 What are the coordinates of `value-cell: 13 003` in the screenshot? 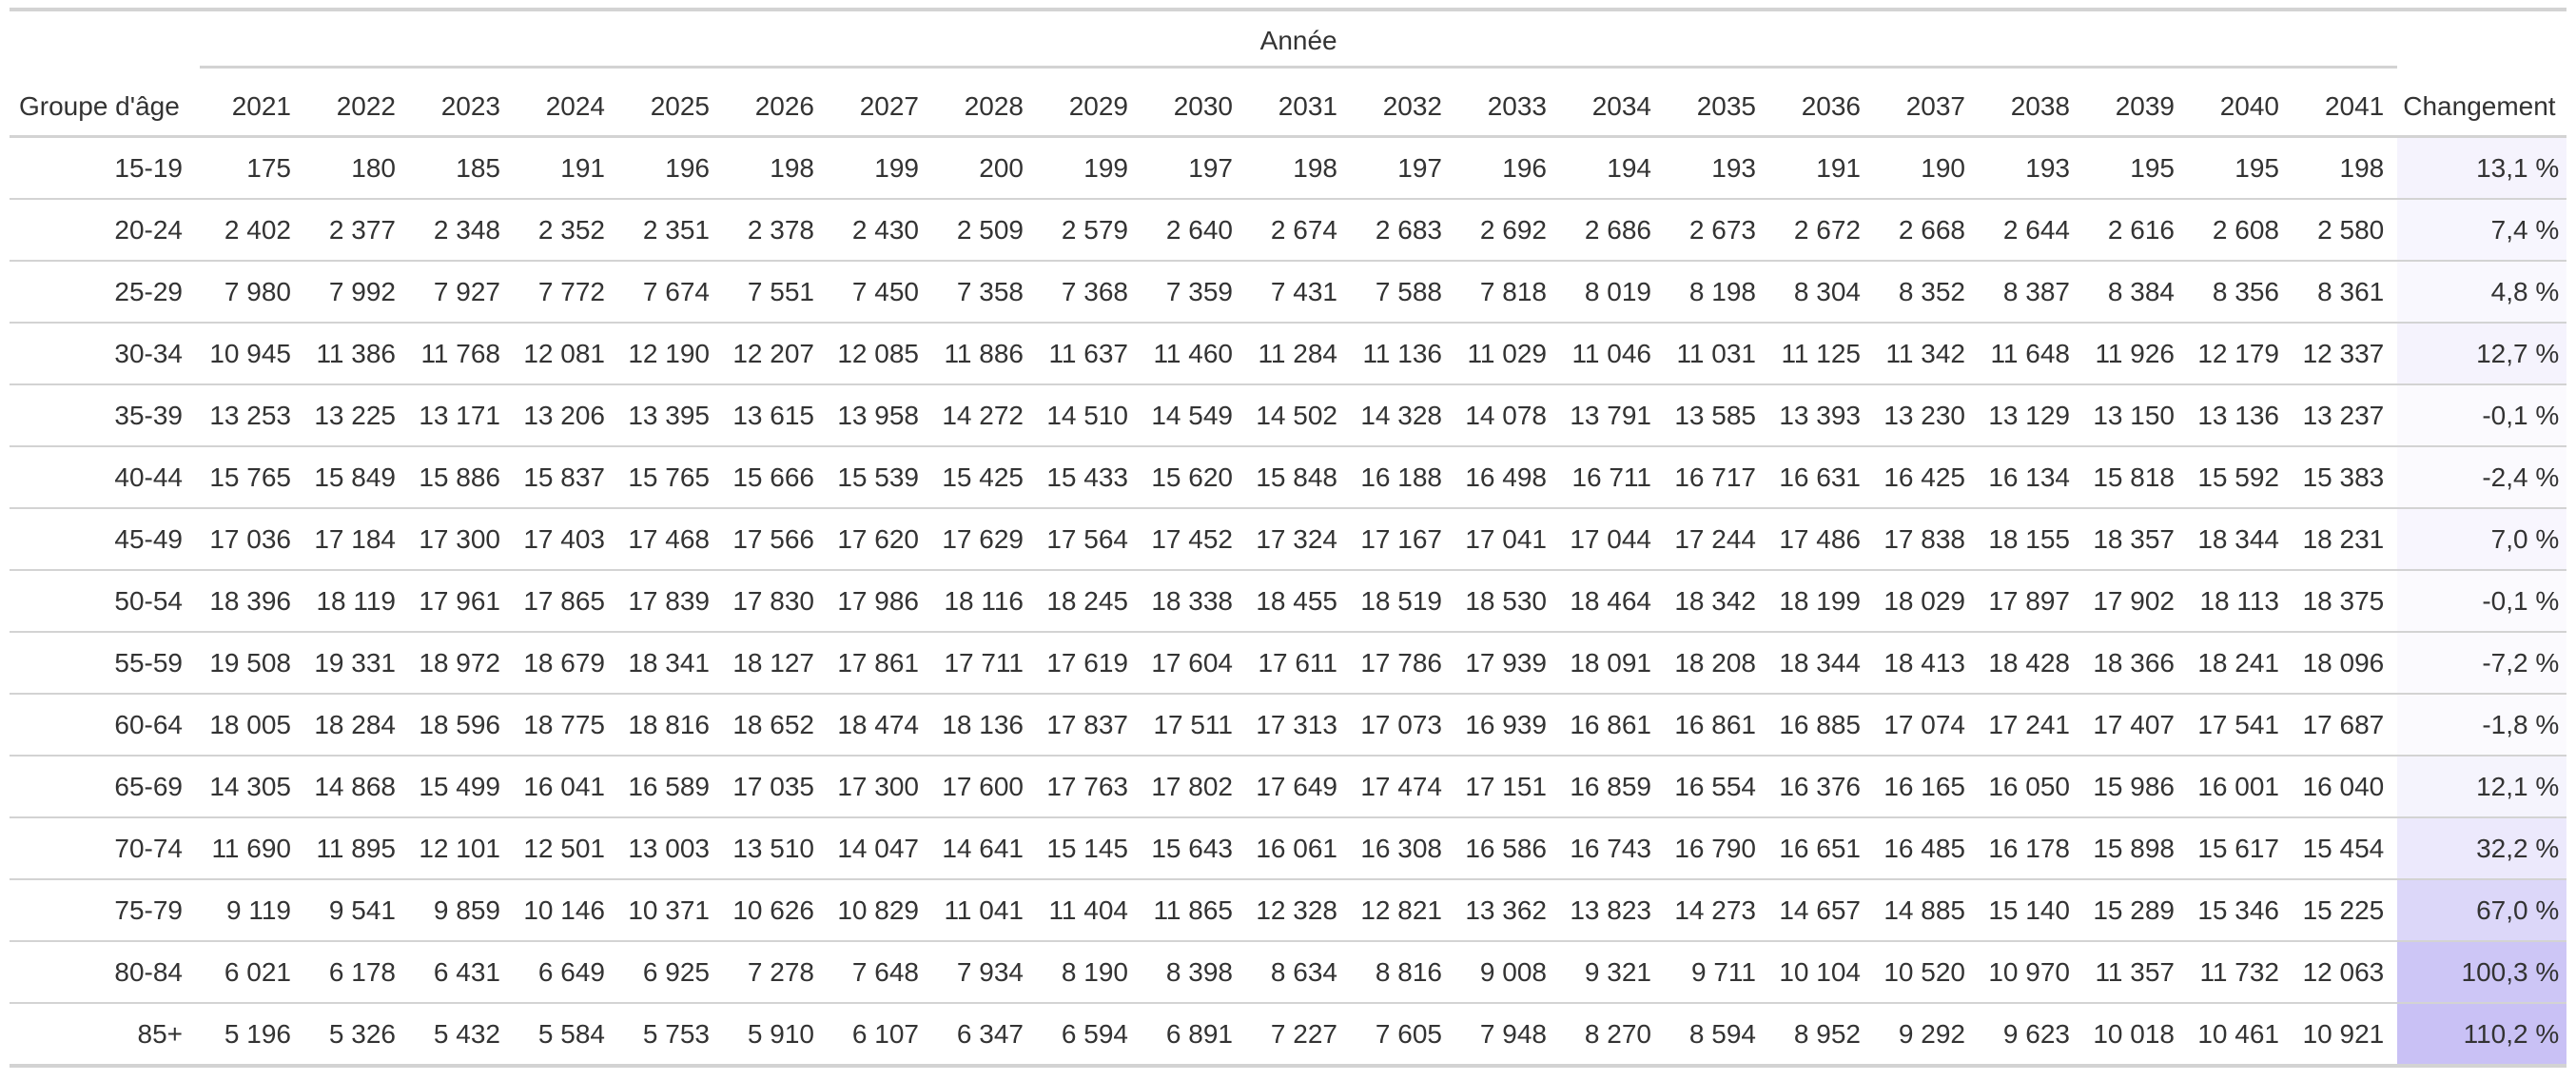 It's located at (671, 848).